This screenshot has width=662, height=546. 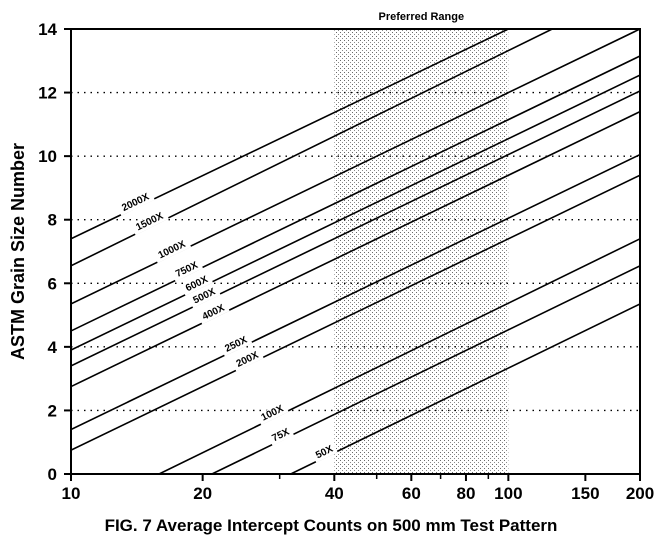 I want to click on y-tick-label: 8, so click(x=52, y=220).